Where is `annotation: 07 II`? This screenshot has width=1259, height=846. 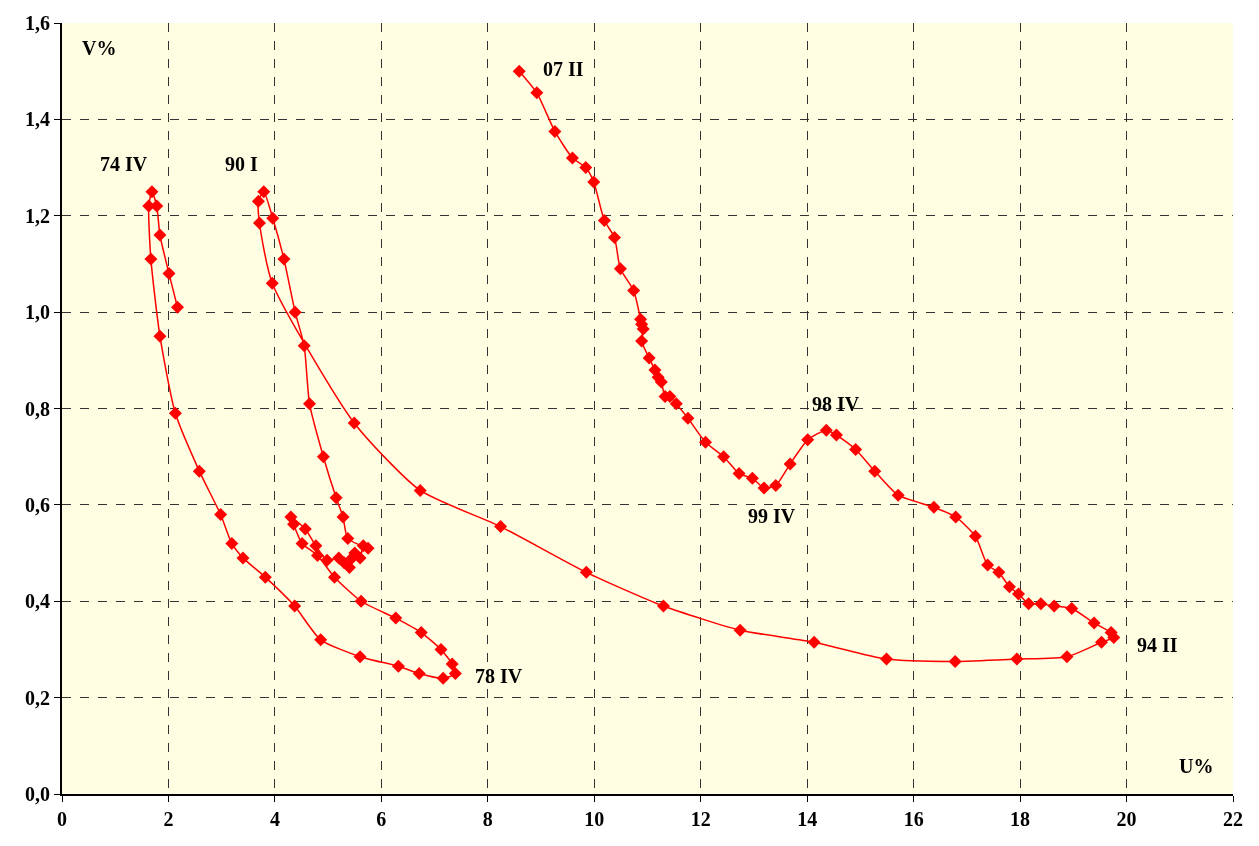
annotation: 07 II is located at coordinates (563, 69).